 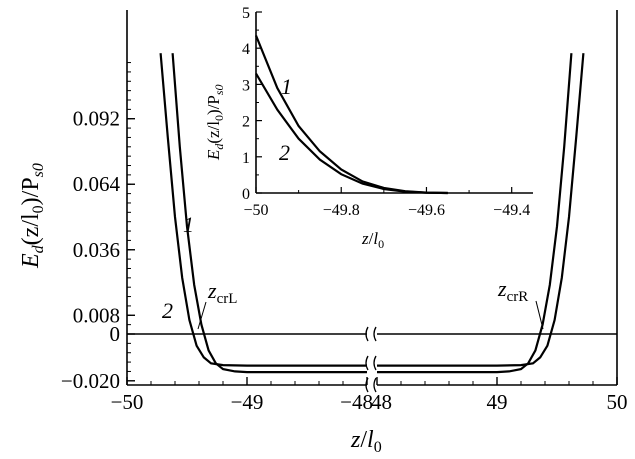 I want to click on inset-y-tick-label: 2, so click(x=246, y=122).